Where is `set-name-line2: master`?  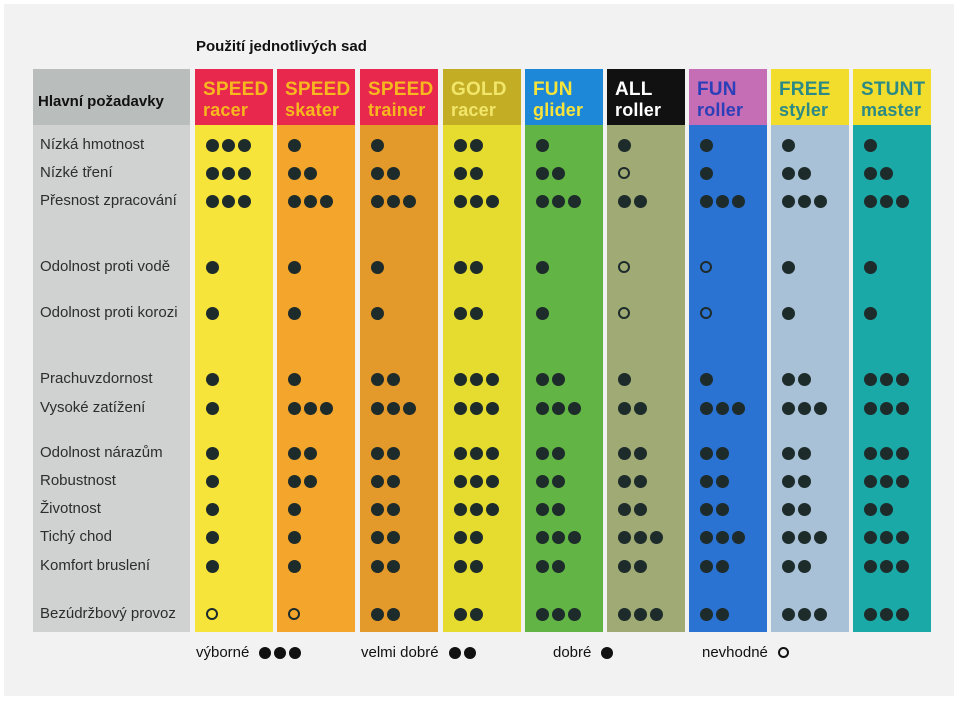 set-name-line2: master is located at coordinates (891, 110).